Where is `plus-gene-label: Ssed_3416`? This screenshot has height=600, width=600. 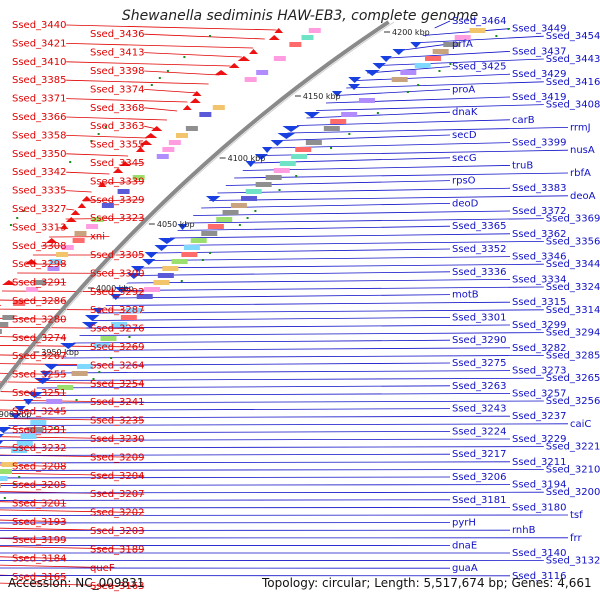 plus-gene-label: Ssed_3416 is located at coordinates (573, 82).